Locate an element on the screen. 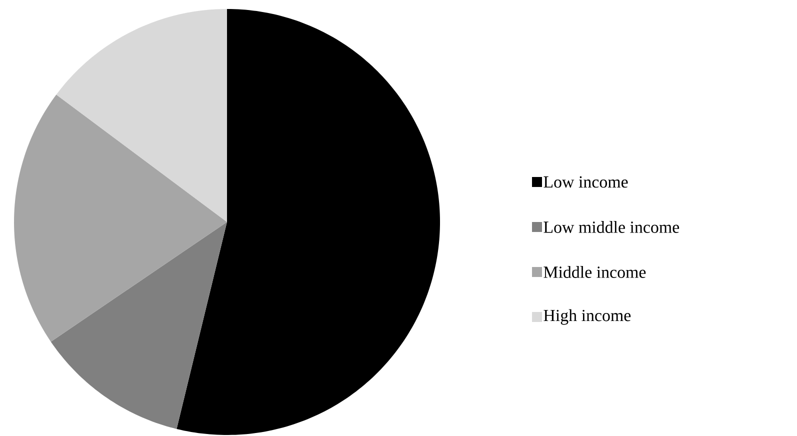  legend-label: Middle income is located at coordinates (595, 272).